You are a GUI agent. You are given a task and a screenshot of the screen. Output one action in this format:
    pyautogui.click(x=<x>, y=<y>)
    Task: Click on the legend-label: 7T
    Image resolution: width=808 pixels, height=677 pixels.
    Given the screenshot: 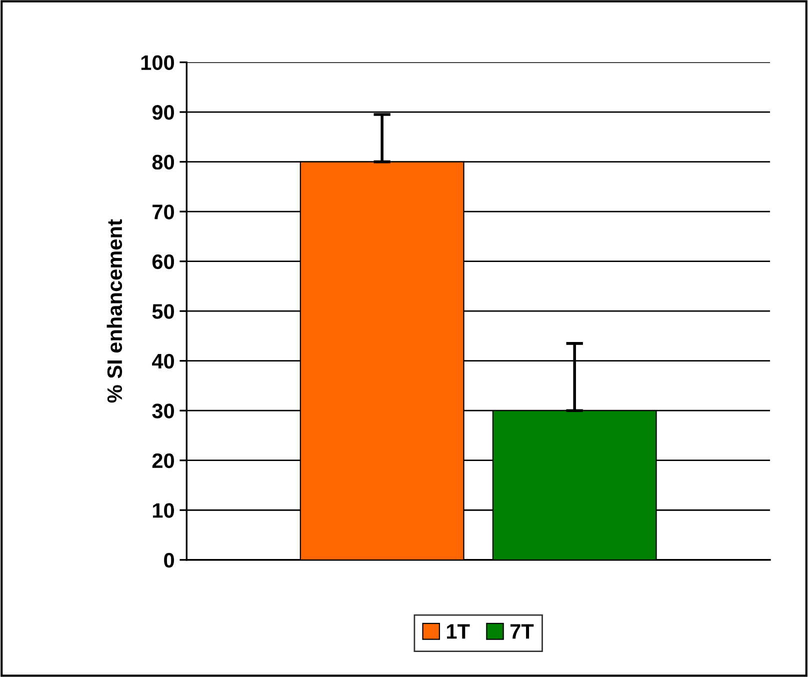 What is the action you would take?
    pyautogui.click(x=522, y=631)
    